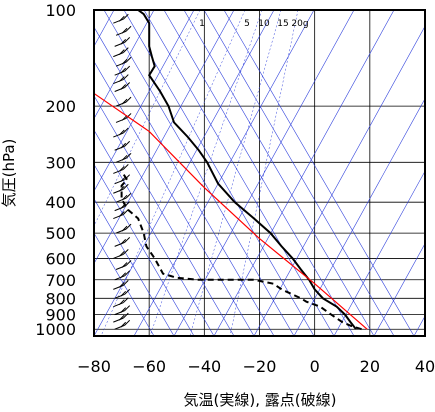  Describe the element at coordinates (60, 315) in the screenshot. I see `y-tick-label: 900` at that location.